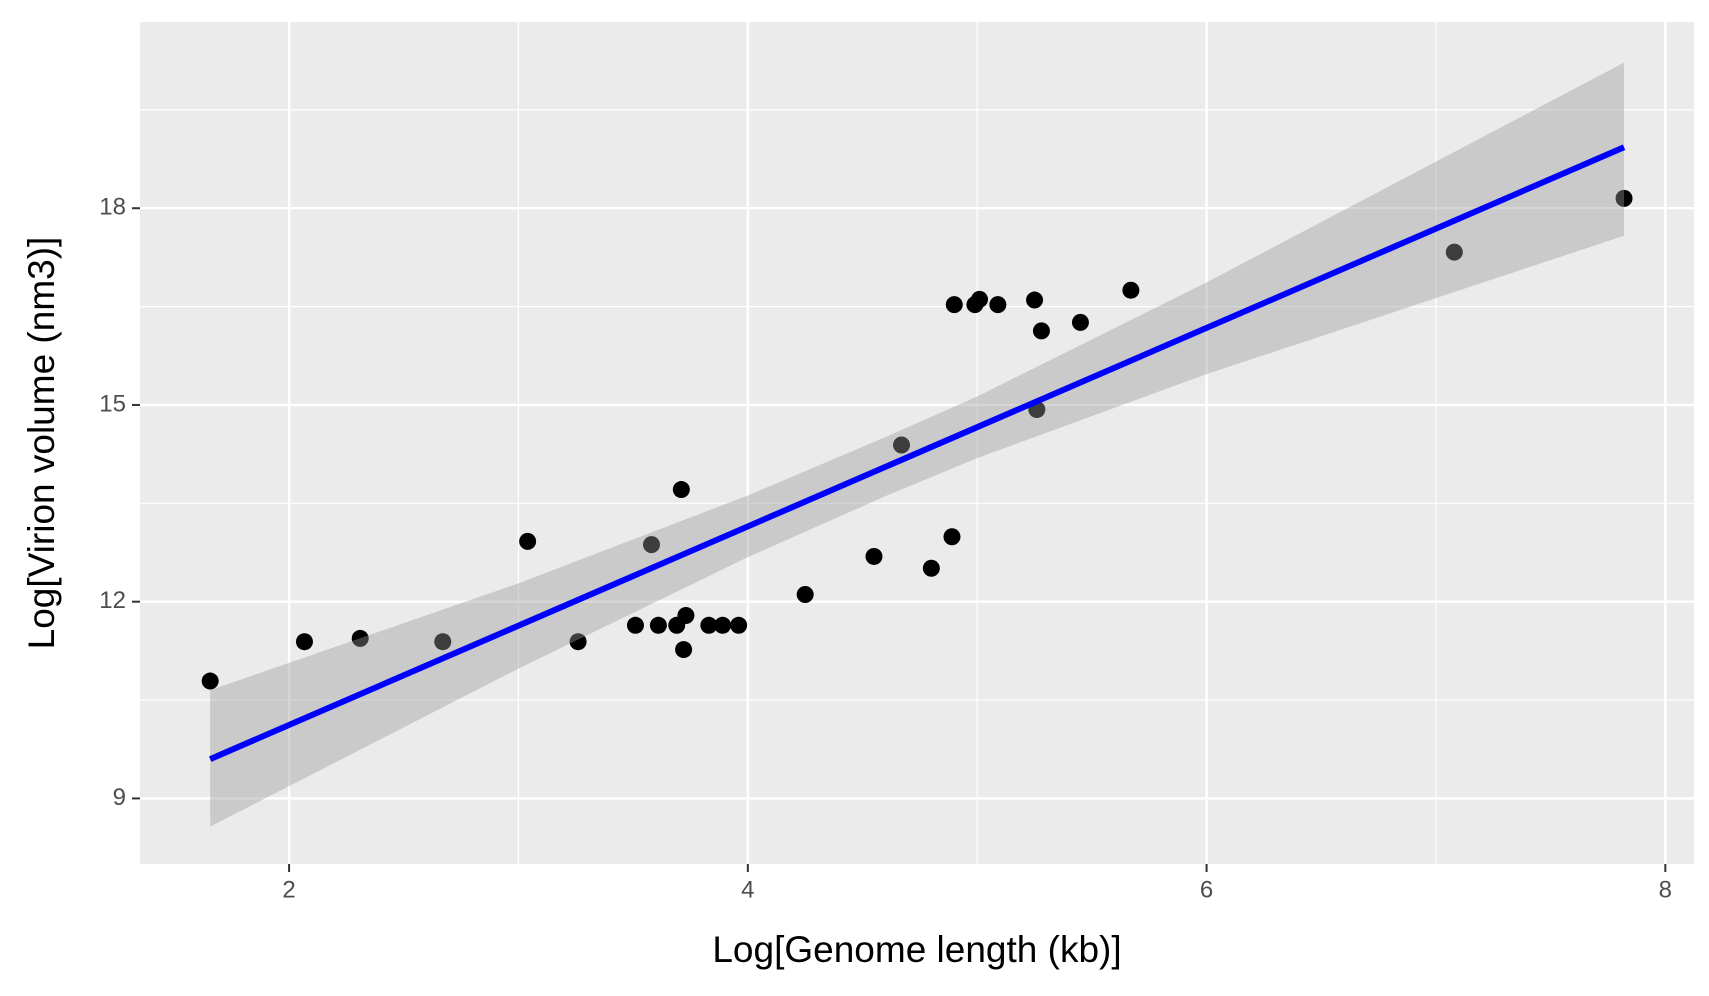 The image size is (1709, 996). I want to click on y-axis-title: Log[Virion volume (nm3)], so click(41, 443).